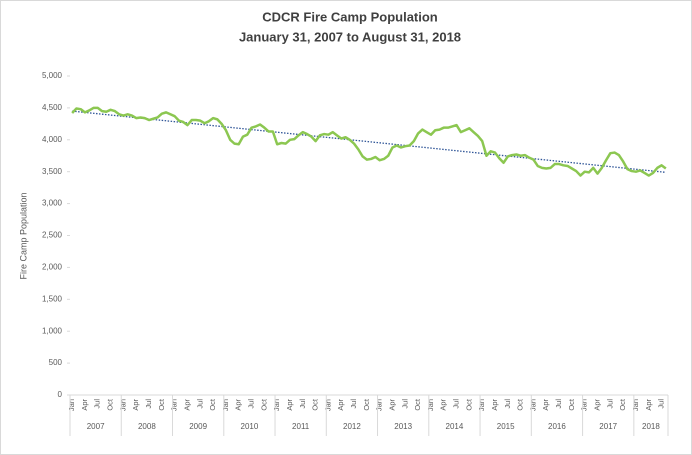 The width and height of the screenshot is (692, 455). I want to click on x-group-label: 2014, so click(455, 426).